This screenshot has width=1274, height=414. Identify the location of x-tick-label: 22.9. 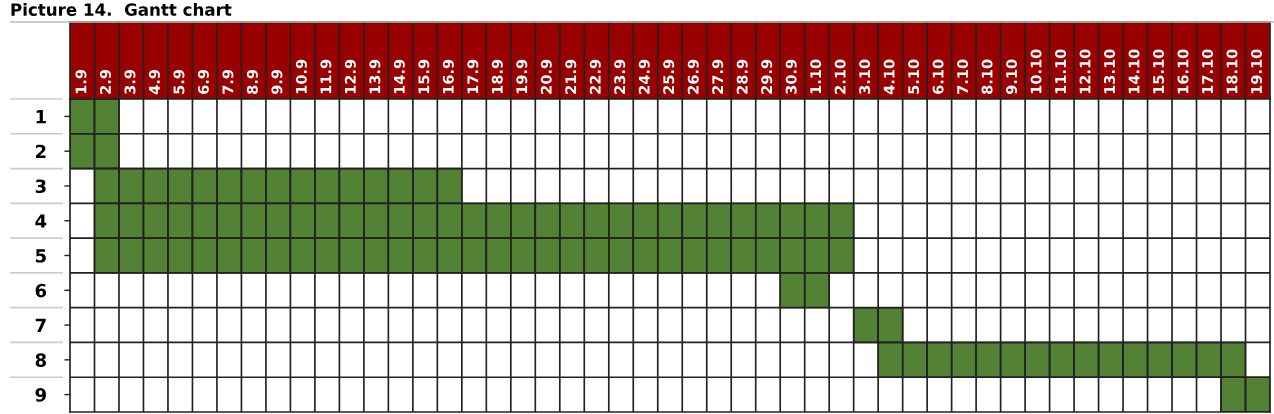
(595, 76).